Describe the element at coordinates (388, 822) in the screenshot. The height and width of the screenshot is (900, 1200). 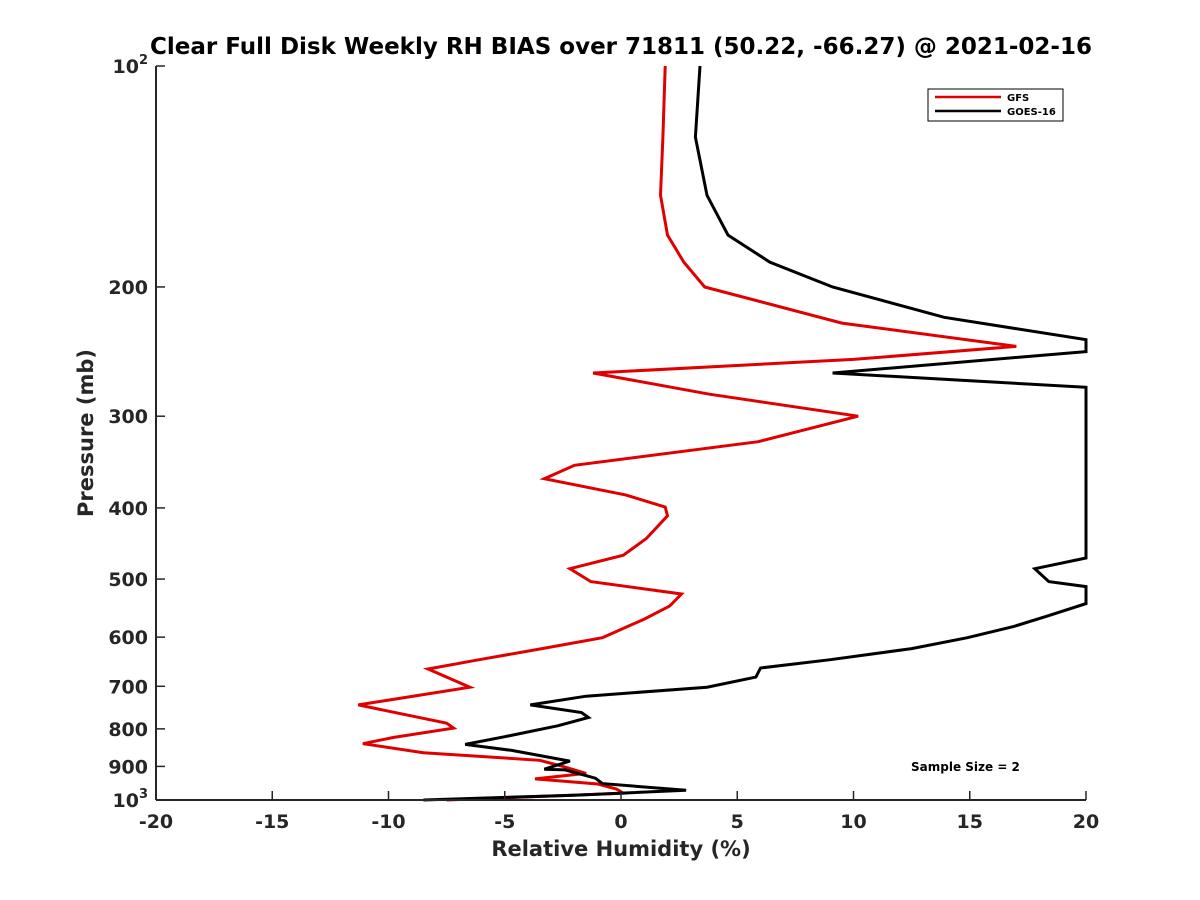
I see `x-tick-label: -10` at that location.